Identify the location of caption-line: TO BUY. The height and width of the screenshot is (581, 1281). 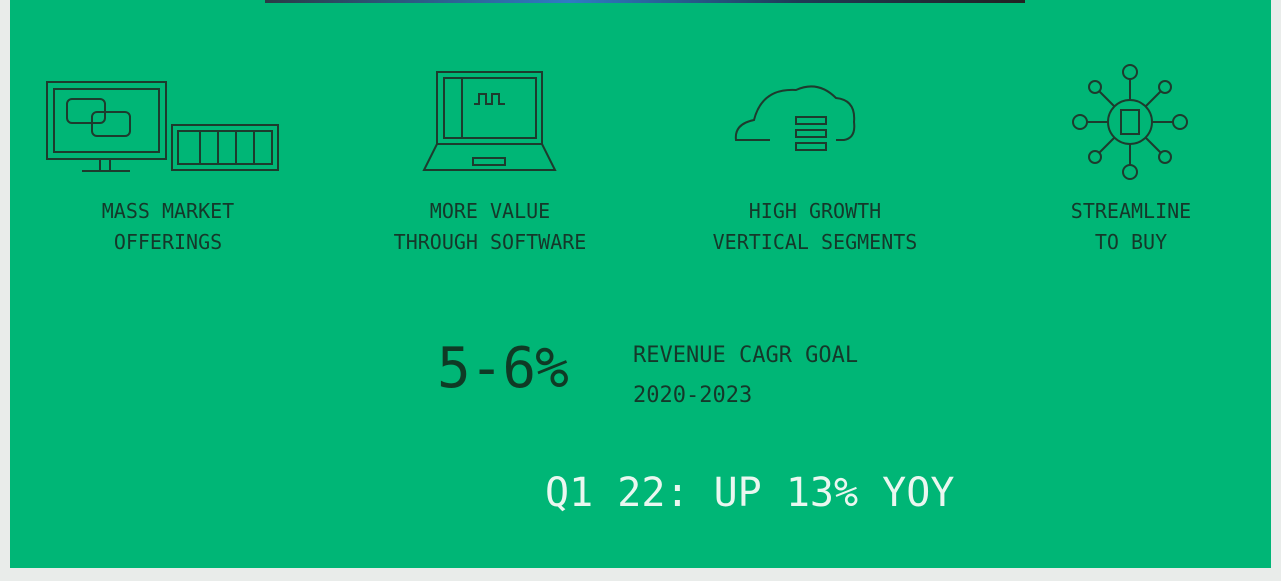
(1131, 242).